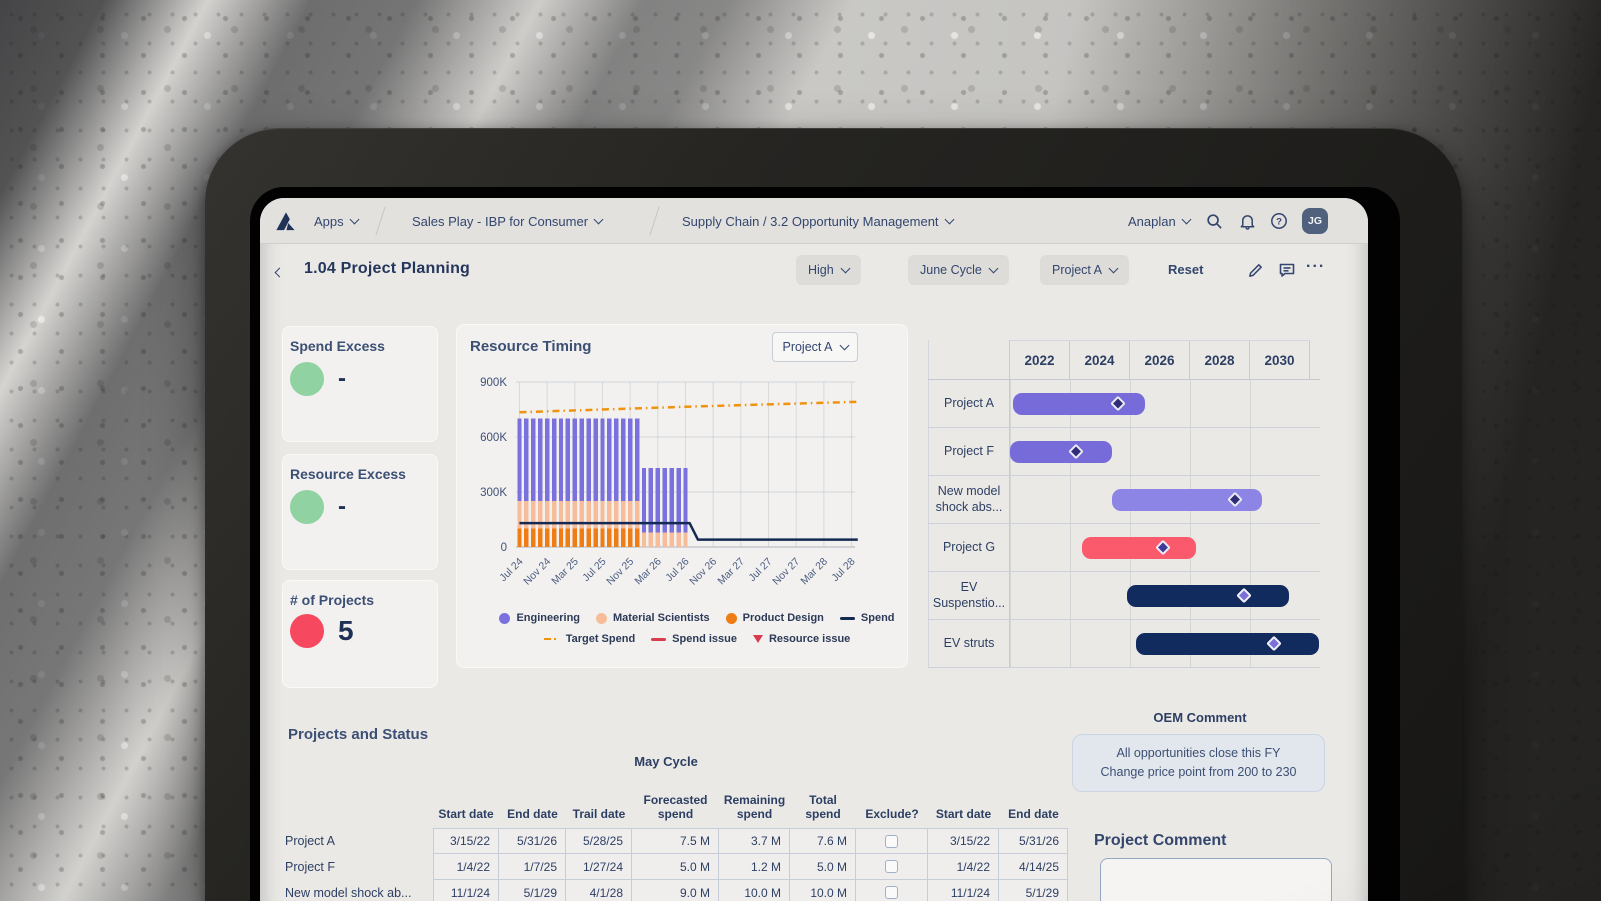  I want to click on legend-label: Spend issue, so click(704, 639).